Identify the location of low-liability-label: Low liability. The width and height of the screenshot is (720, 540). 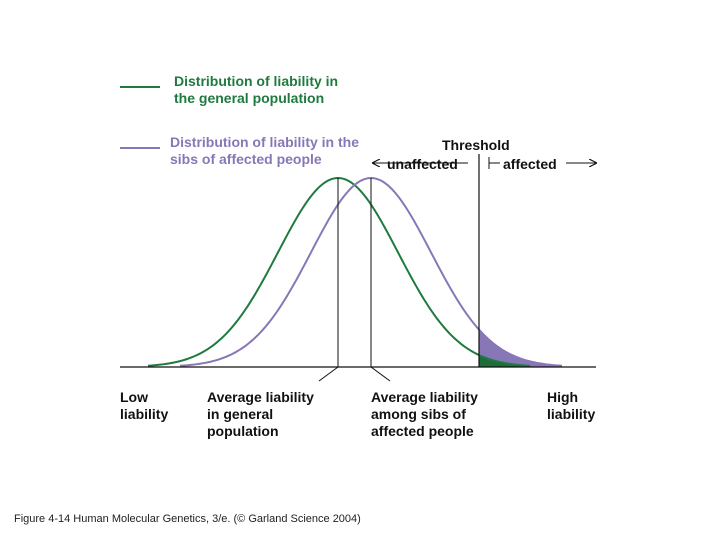
(144, 405).